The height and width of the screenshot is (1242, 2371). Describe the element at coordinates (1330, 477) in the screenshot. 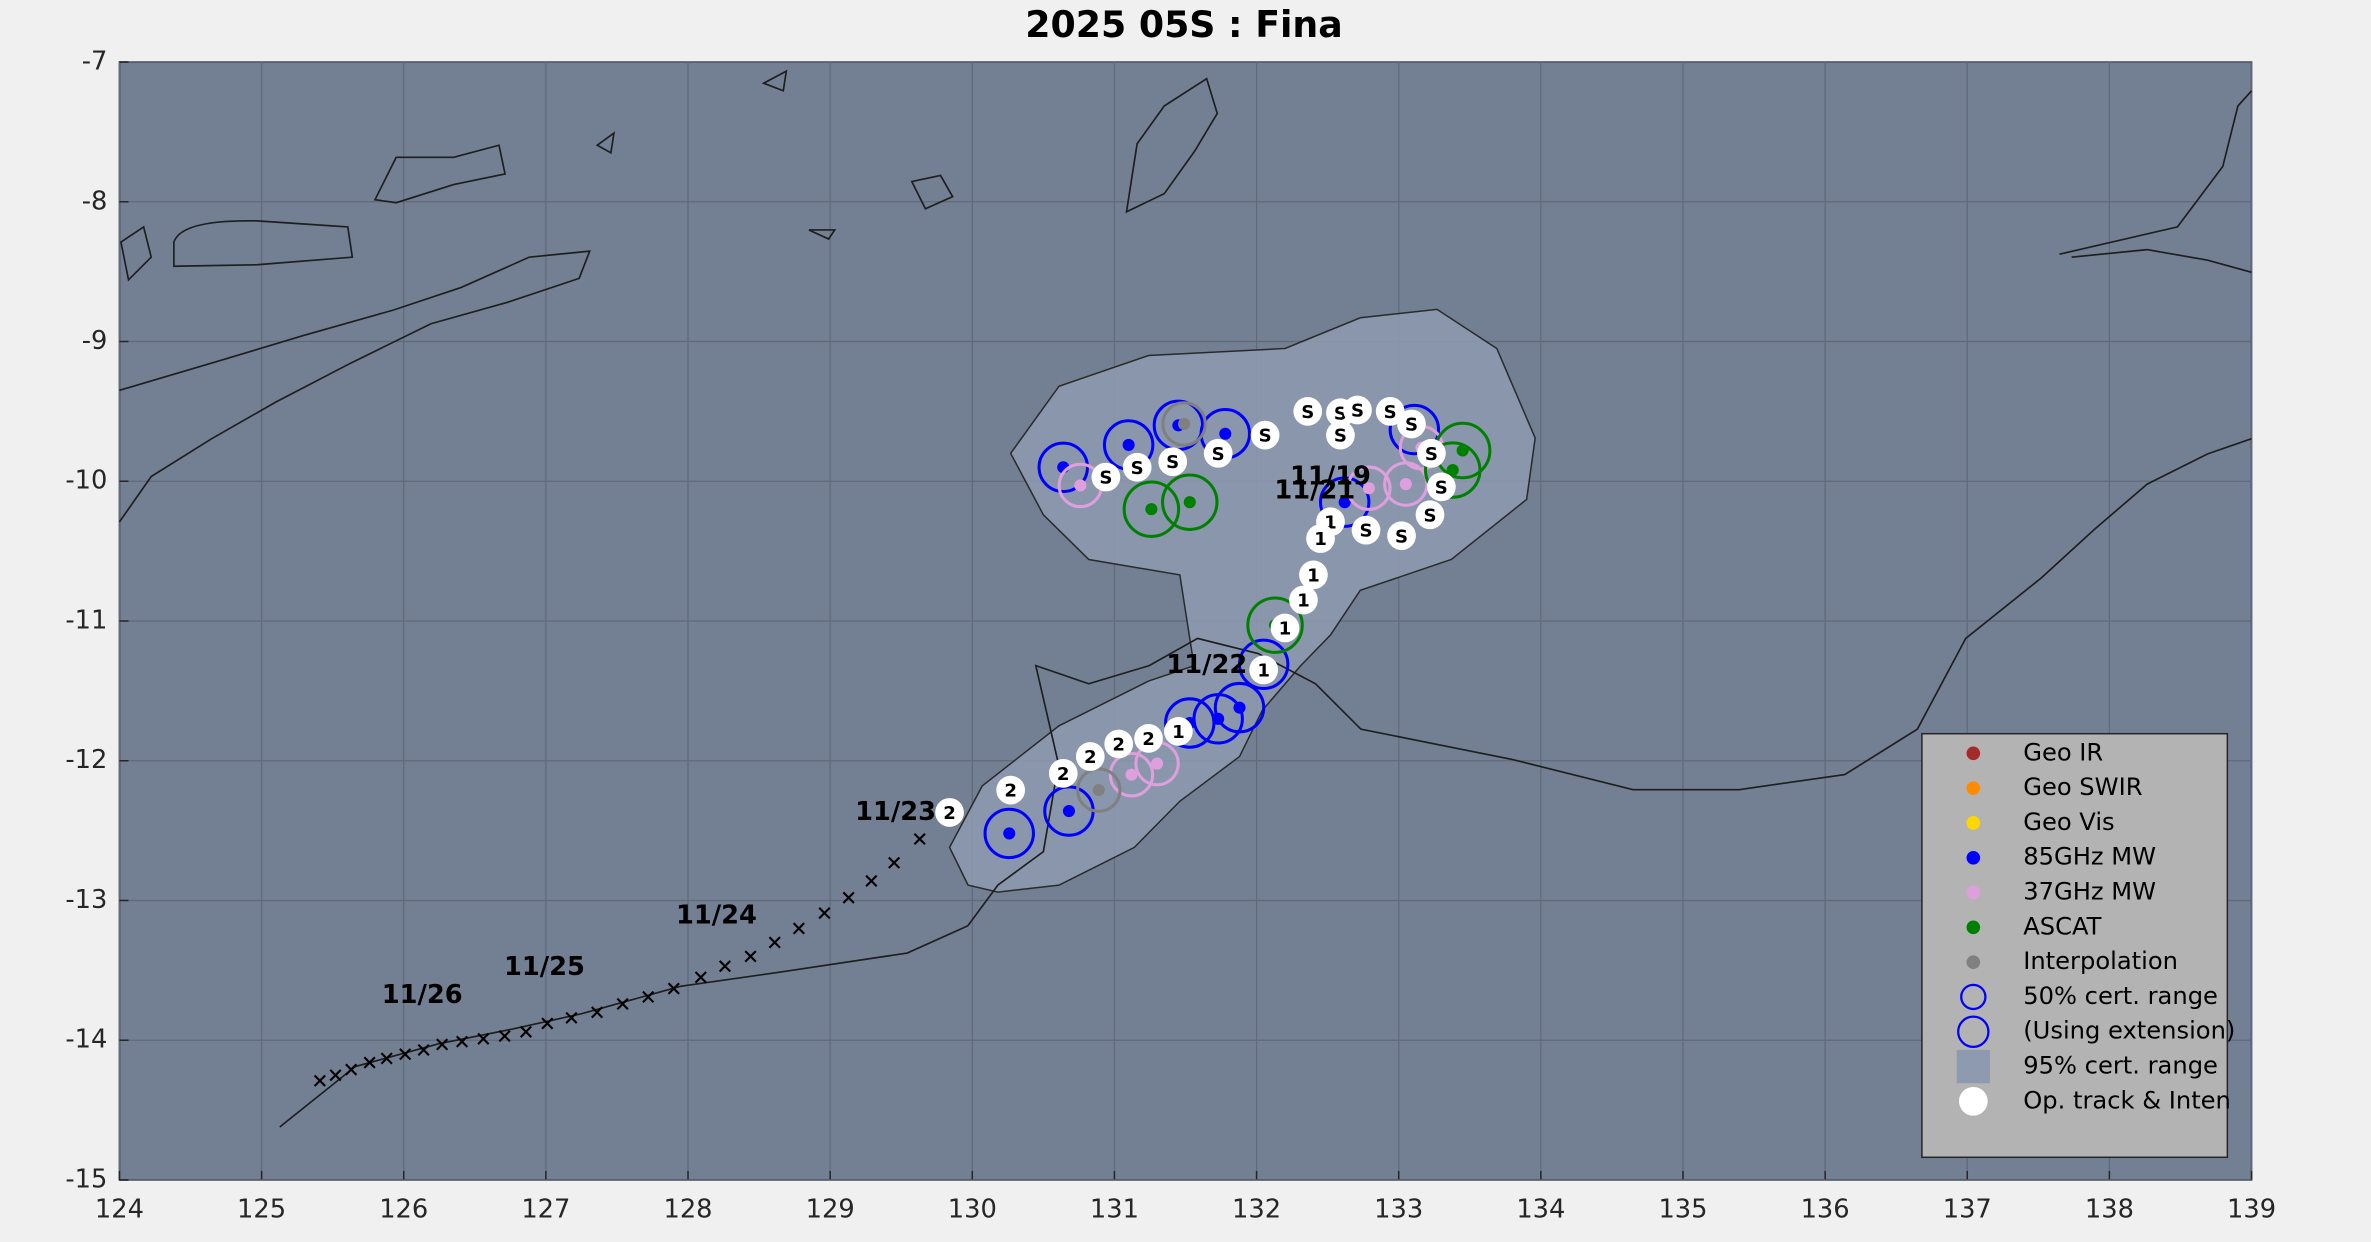

I see `date-label: 11/19` at that location.